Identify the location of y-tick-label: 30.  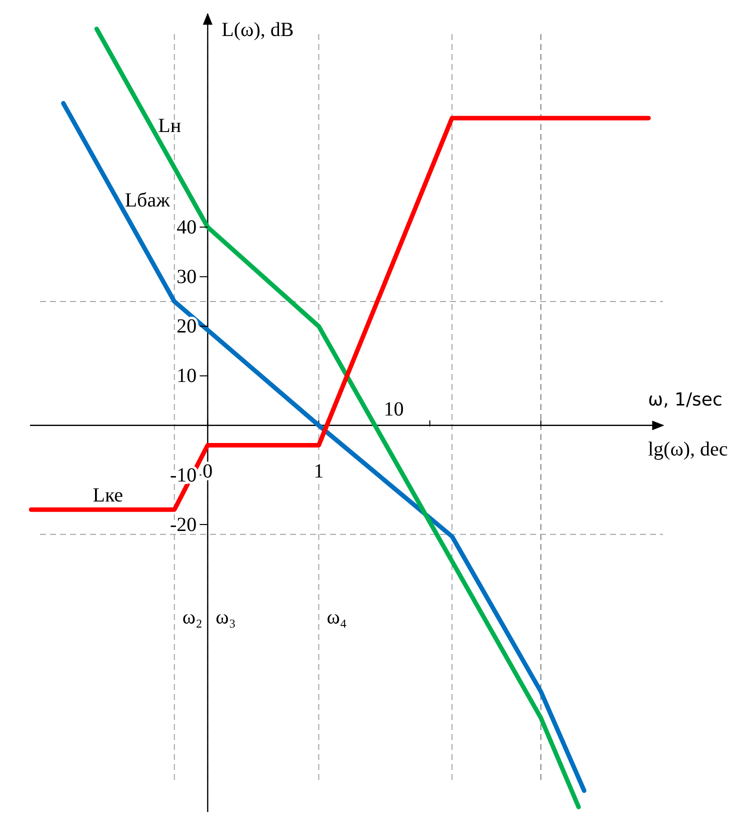
(186, 277).